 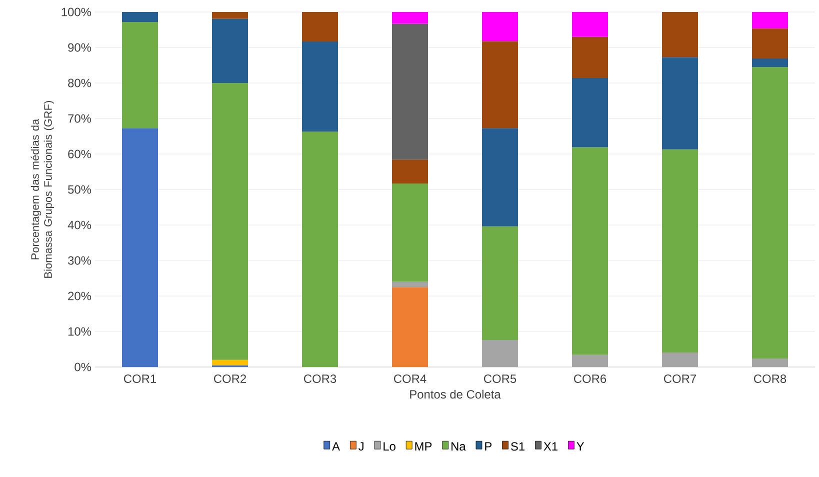 What do you see at coordinates (320, 378) in the screenshot?
I see `x-tick-label: COR3` at bounding box center [320, 378].